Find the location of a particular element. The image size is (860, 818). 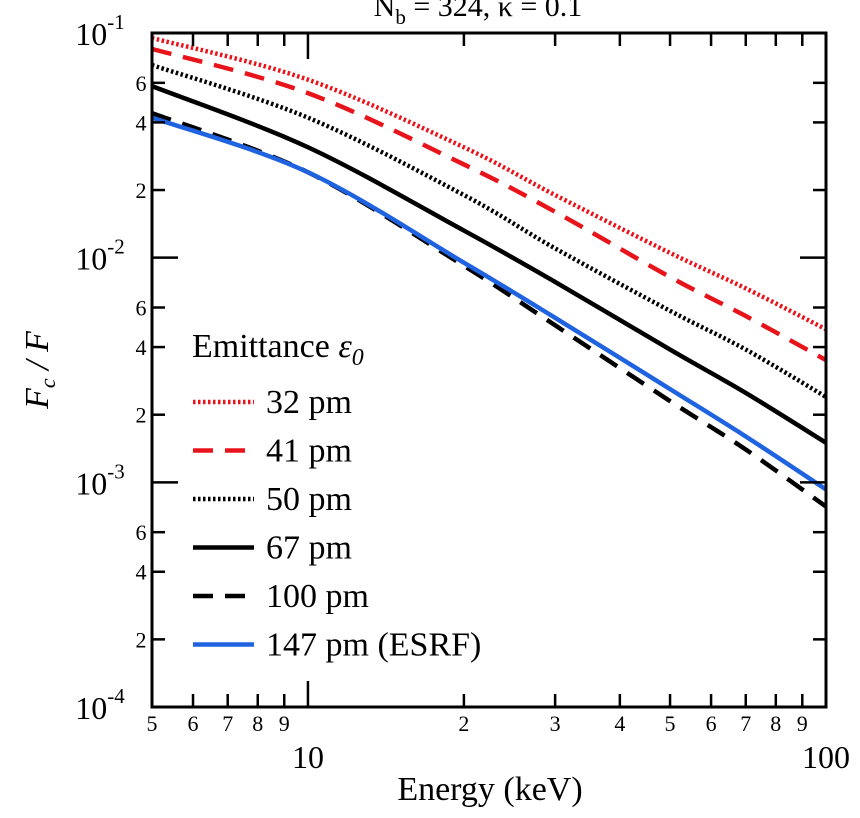

x-major-tick-label: 100 is located at coordinates (826, 757).